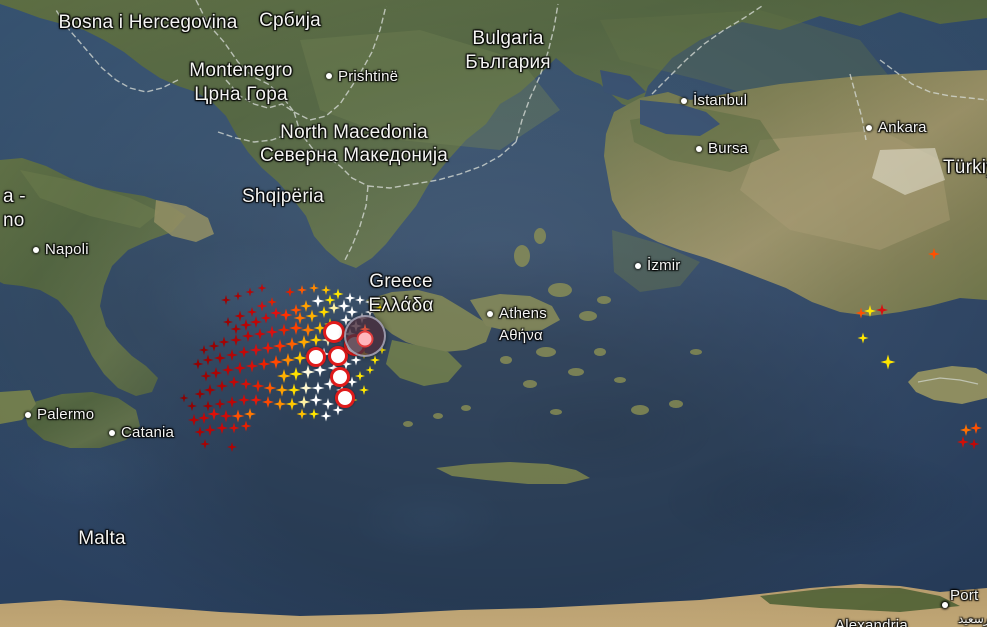 The width and height of the screenshot is (987, 627). What do you see at coordinates (102, 538) in the screenshot?
I see `map-label-country: Malta` at bounding box center [102, 538].